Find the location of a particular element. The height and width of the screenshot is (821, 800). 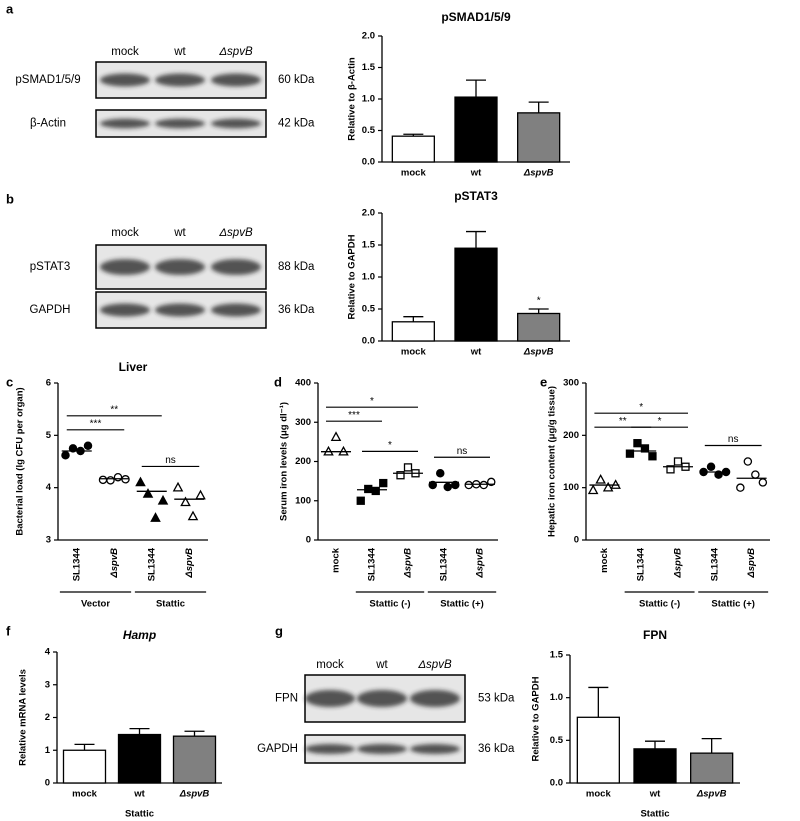

chart-title: pSTAT3 is located at coordinates (476, 196).